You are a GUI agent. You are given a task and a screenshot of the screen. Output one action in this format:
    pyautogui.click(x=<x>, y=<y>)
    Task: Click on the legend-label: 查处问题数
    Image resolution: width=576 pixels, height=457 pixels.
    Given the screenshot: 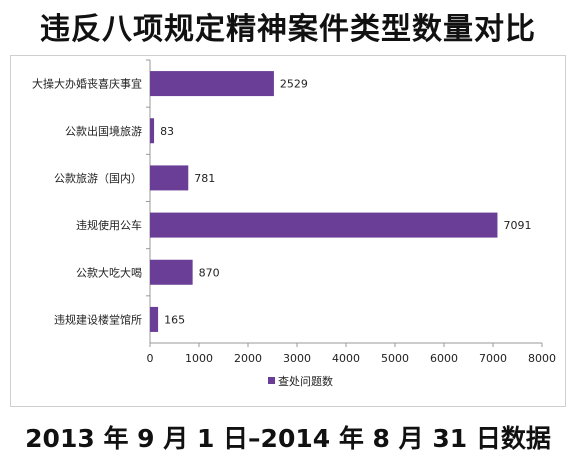 What is the action you would take?
    pyautogui.click(x=305, y=381)
    